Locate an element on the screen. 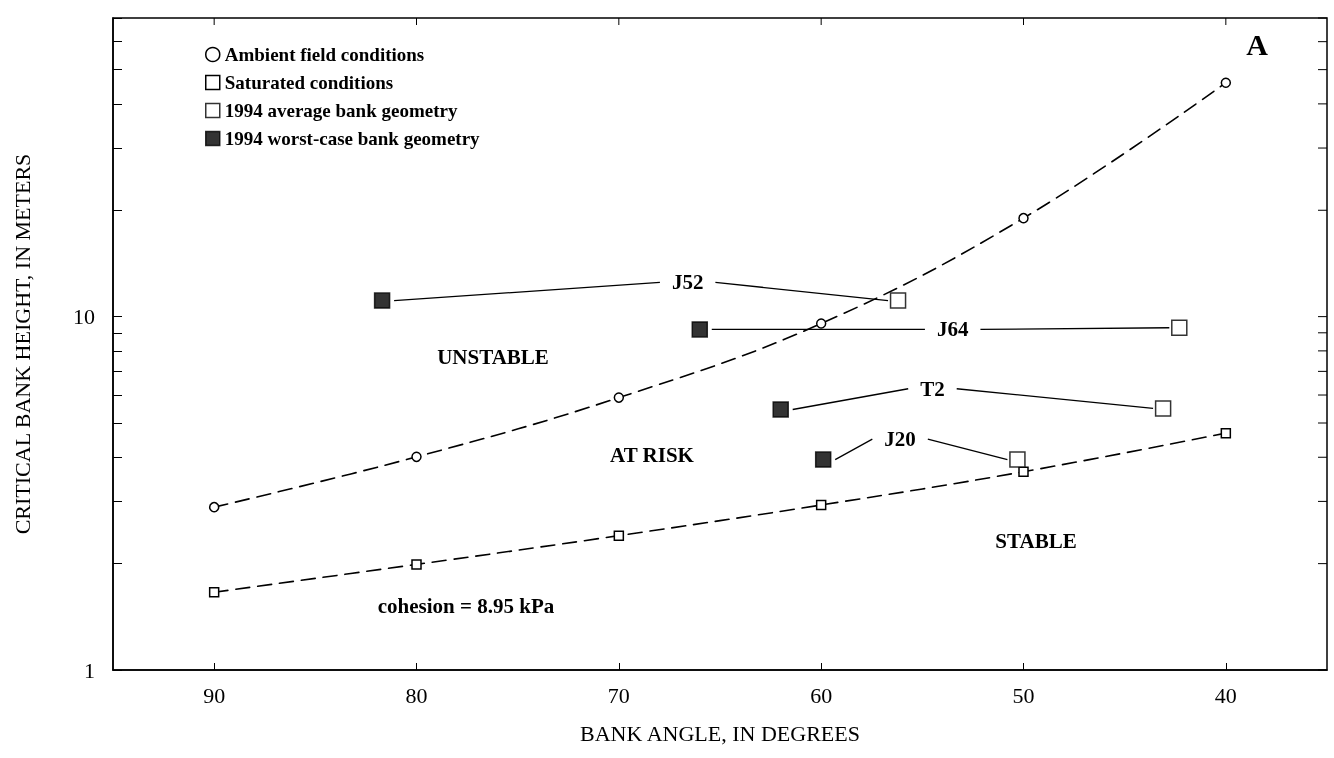  x-tick-label: 70 is located at coordinates (618, 695).